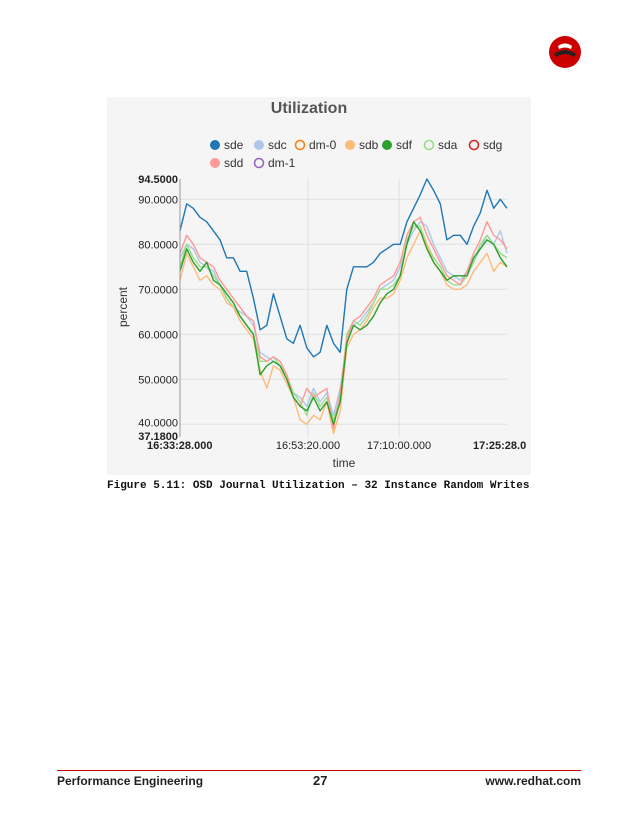 The height and width of the screenshot is (826, 638). What do you see at coordinates (323, 145) in the screenshot?
I see `legend-label: dm-0` at bounding box center [323, 145].